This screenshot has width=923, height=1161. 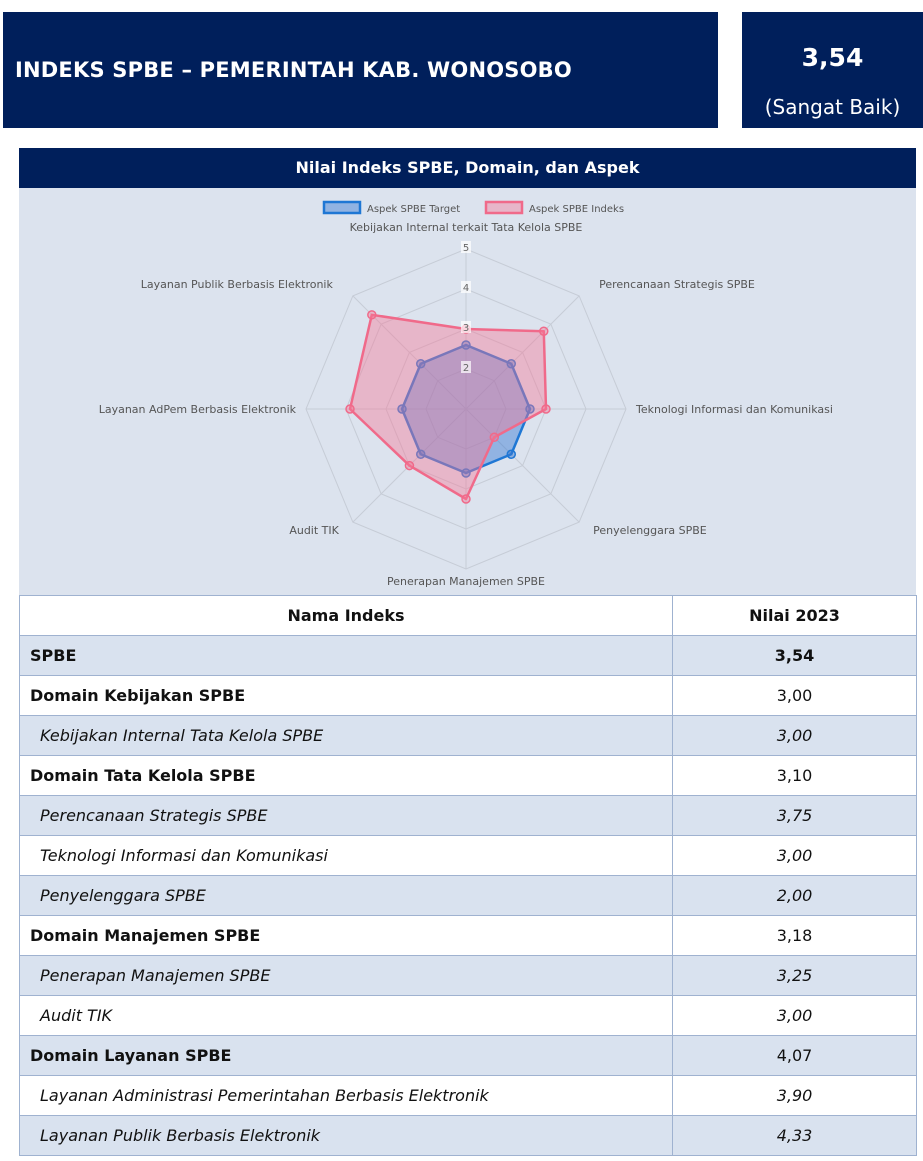 I want to click on panel-title: Nilai Indeks SPBE, Domain, dan Aspek, so click(x=467, y=168).